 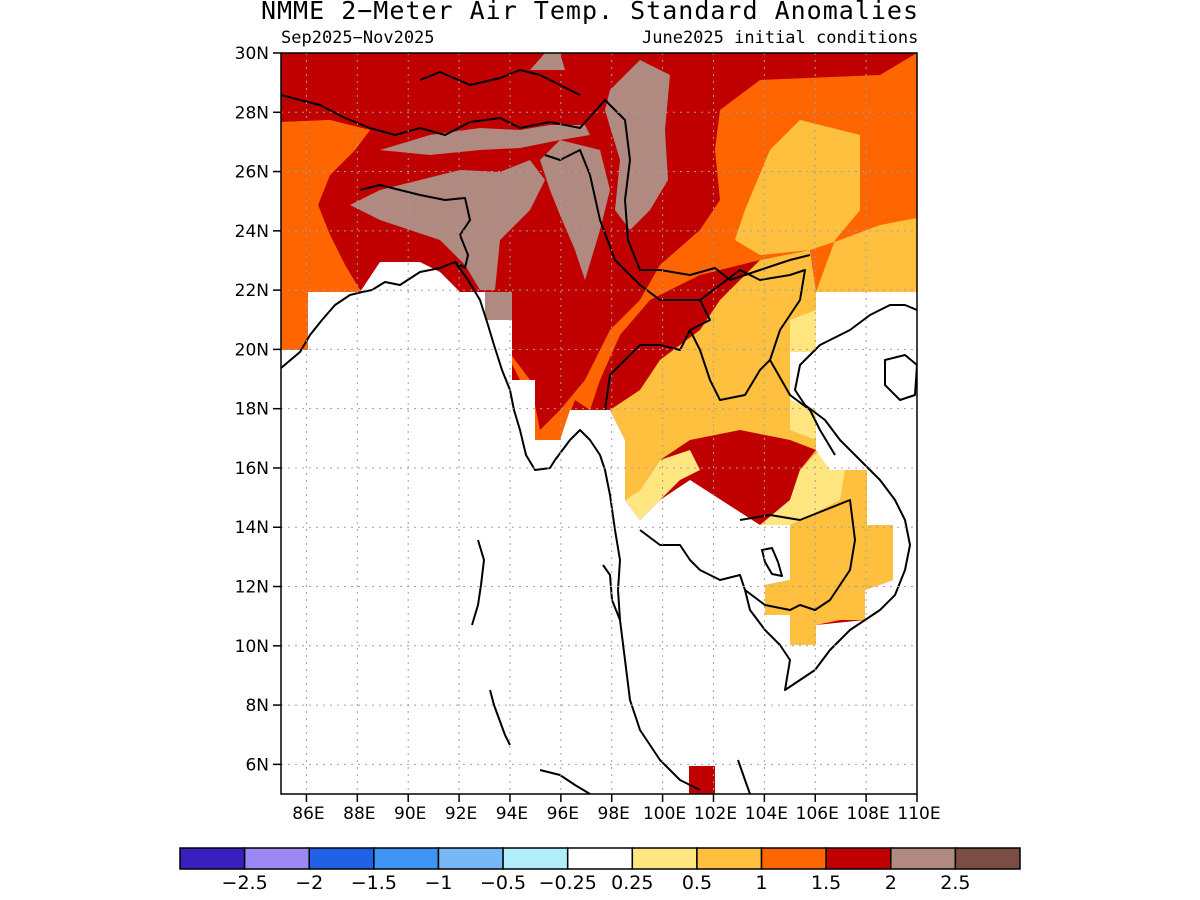 What do you see at coordinates (955, 883) in the screenshot?
I see `colorbar-label: 2.5` at bounding box center [955, 883].